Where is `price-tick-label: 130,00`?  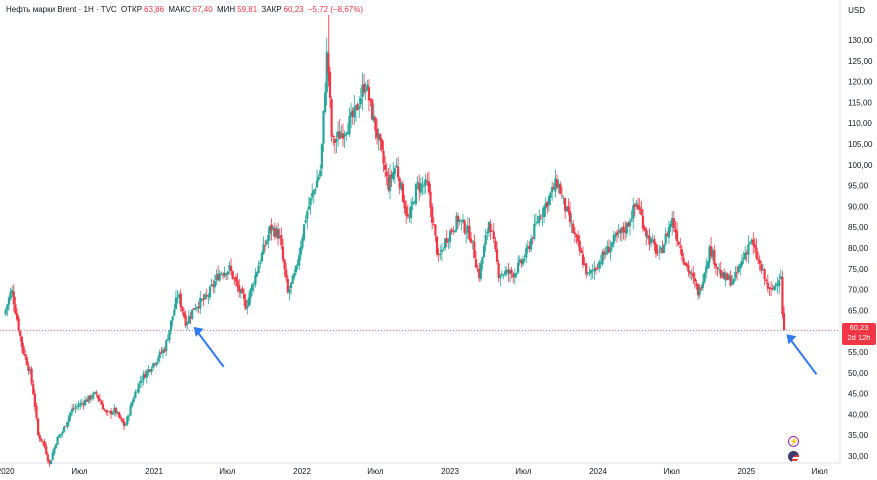
price-tick-label: 130,00 is located at coordinates (860, 40).